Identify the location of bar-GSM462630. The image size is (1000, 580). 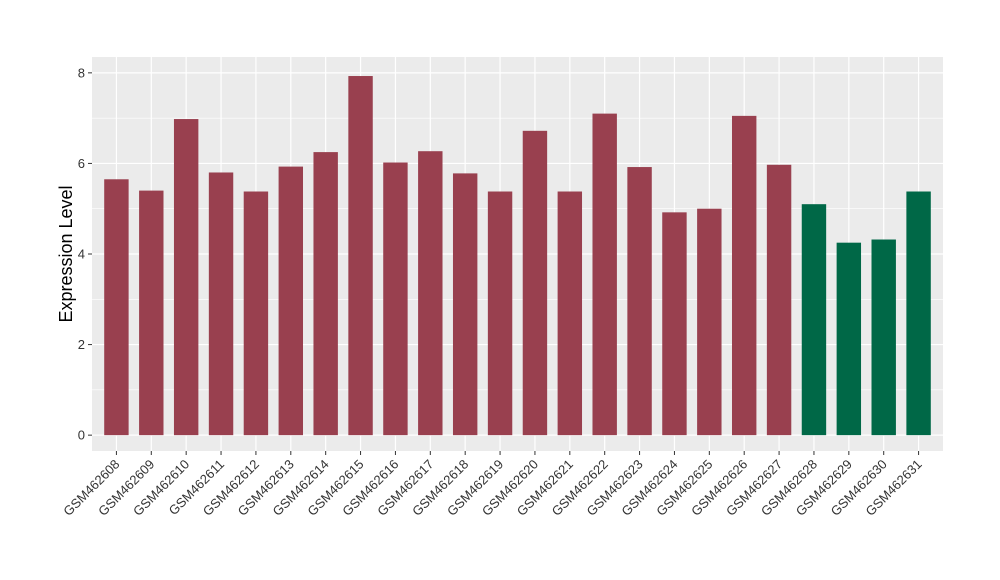
(883, 337).